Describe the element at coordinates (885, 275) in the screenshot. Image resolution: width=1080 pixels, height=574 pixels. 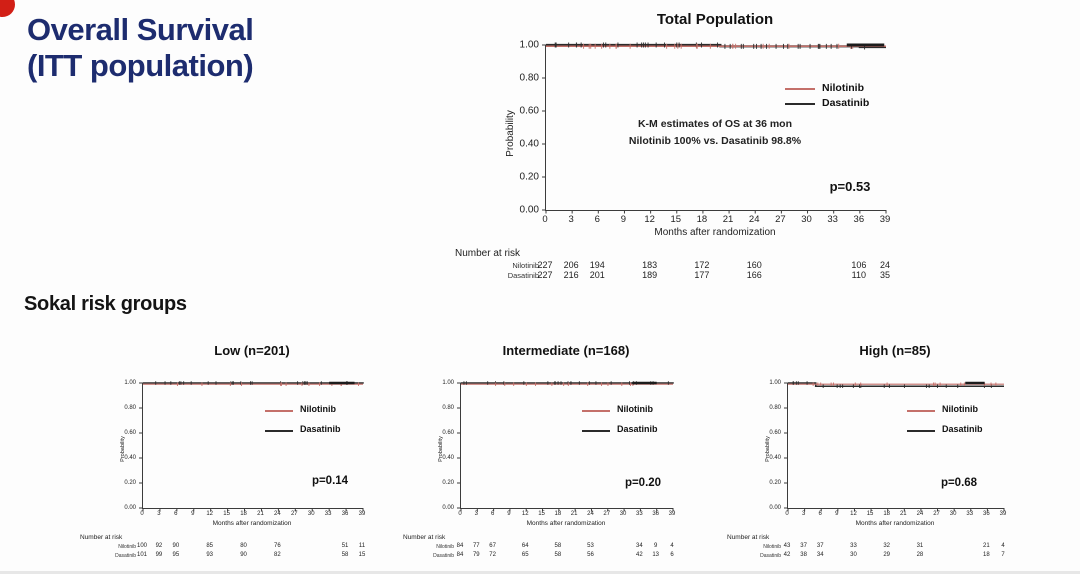
I see `risk-value: 35` at that location.